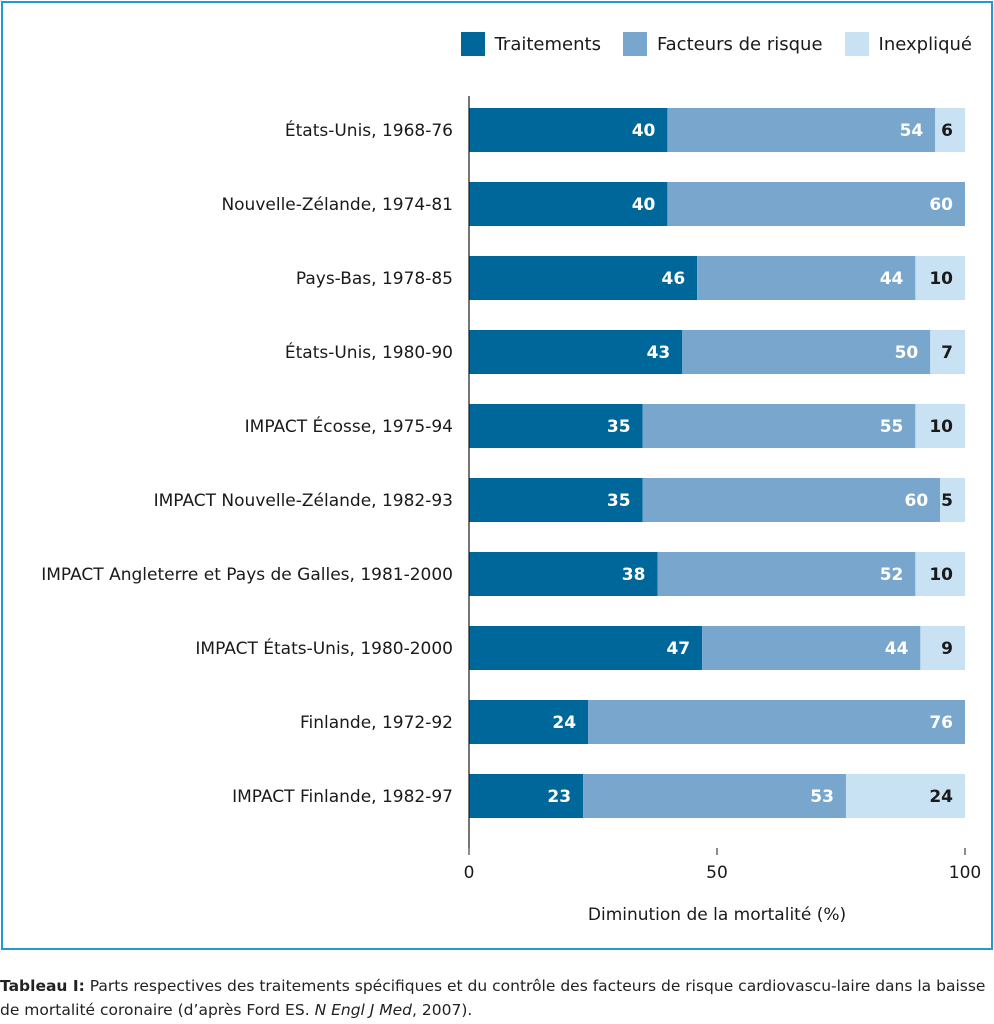  What do you see at coordinates (472, 44) in the screenshot?
I see `legend-swatch-traitements` at bounding box center [472, 44].